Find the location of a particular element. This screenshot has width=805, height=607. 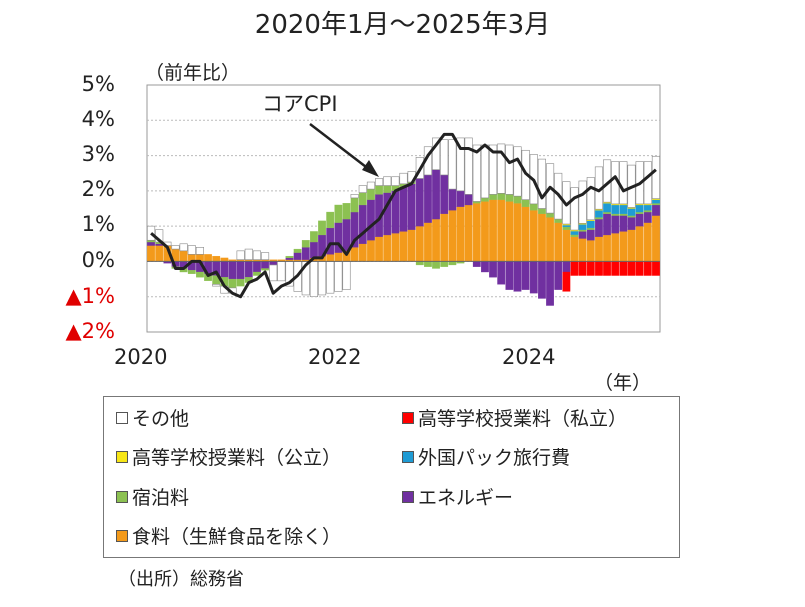

y-tick-2: 2% is located at coordinates (98, 189).